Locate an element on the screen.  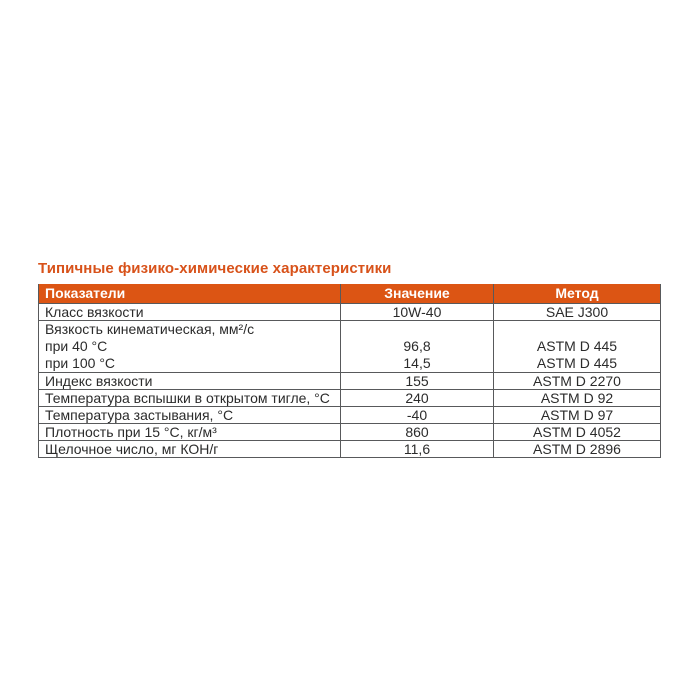
cell-indicator: Температура застывания, °С is located at coordinates (189, 415).